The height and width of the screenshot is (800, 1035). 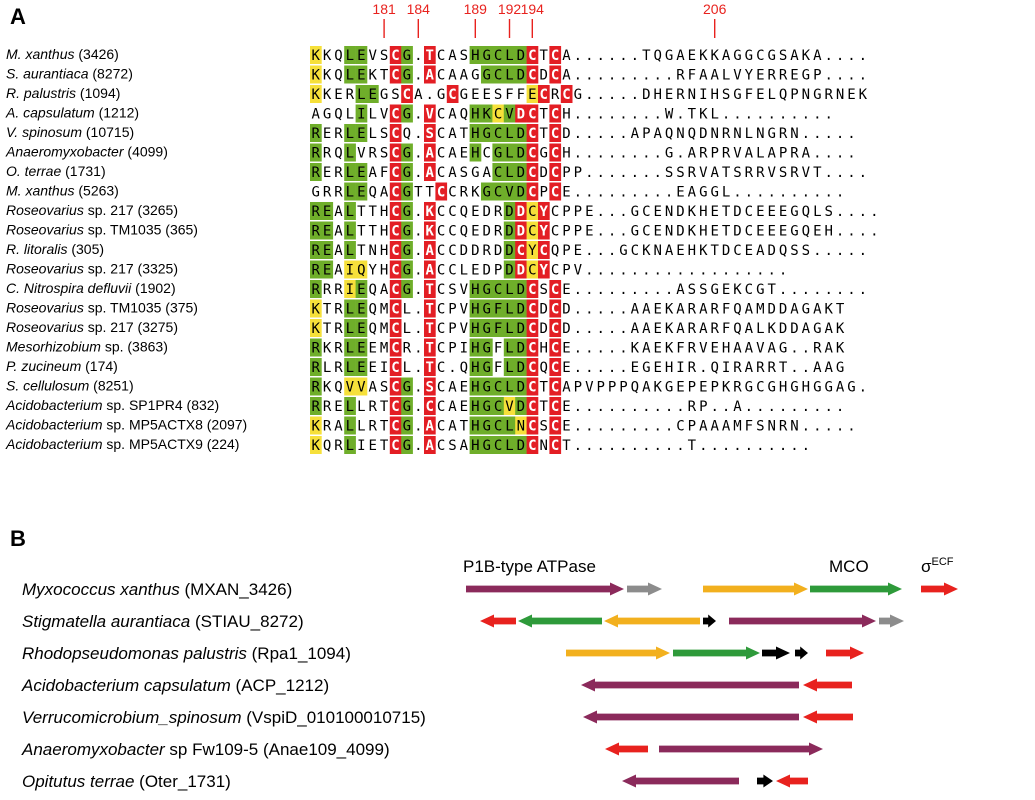 I want to click on residue: F, so click(x=680, y=349).